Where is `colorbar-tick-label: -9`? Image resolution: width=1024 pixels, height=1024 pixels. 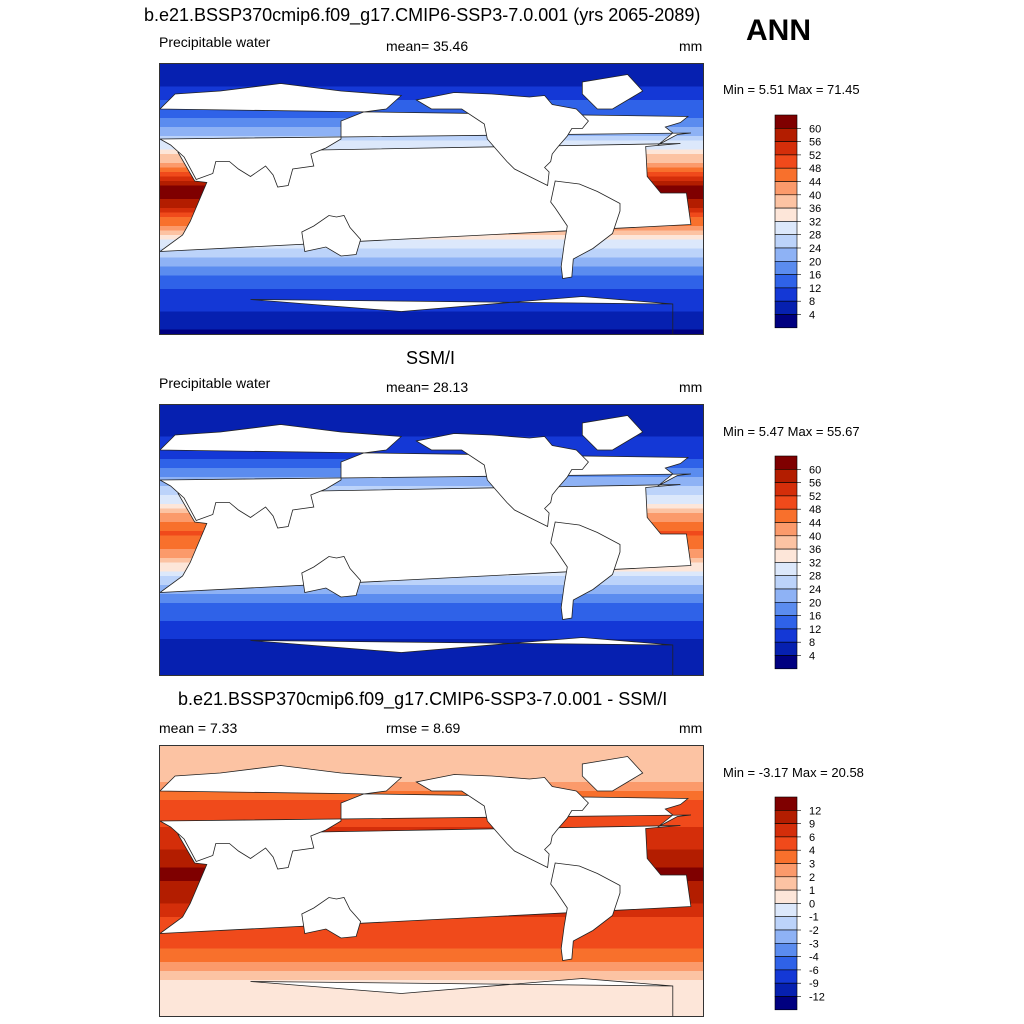 colorbar-tick-label: -9 is located at coordinates (814, 984).